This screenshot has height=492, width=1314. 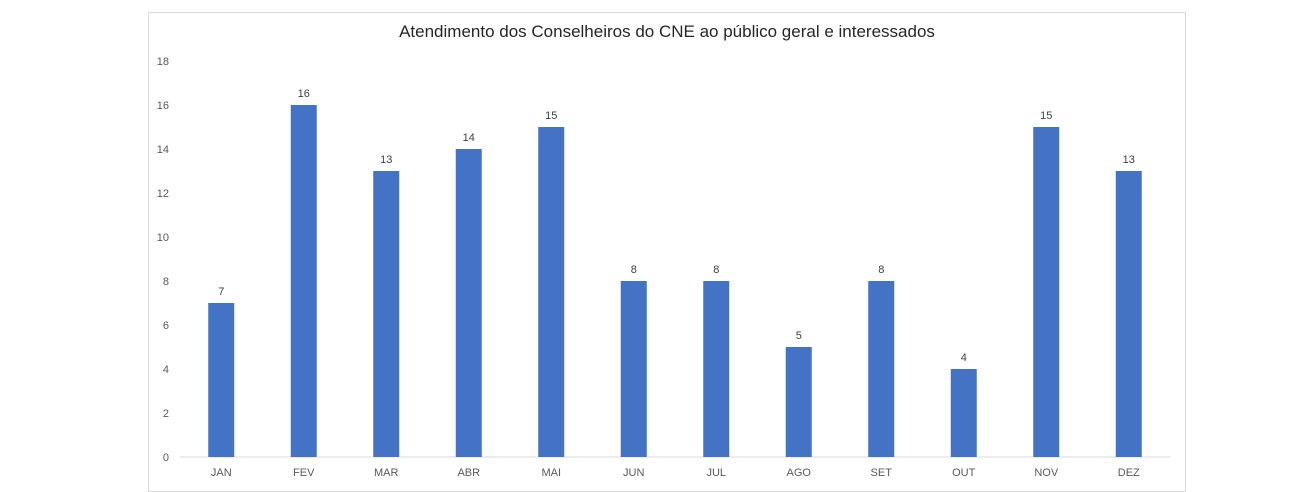 I want to click on x-tick-label: NOV, so click(x=1046, y=473).